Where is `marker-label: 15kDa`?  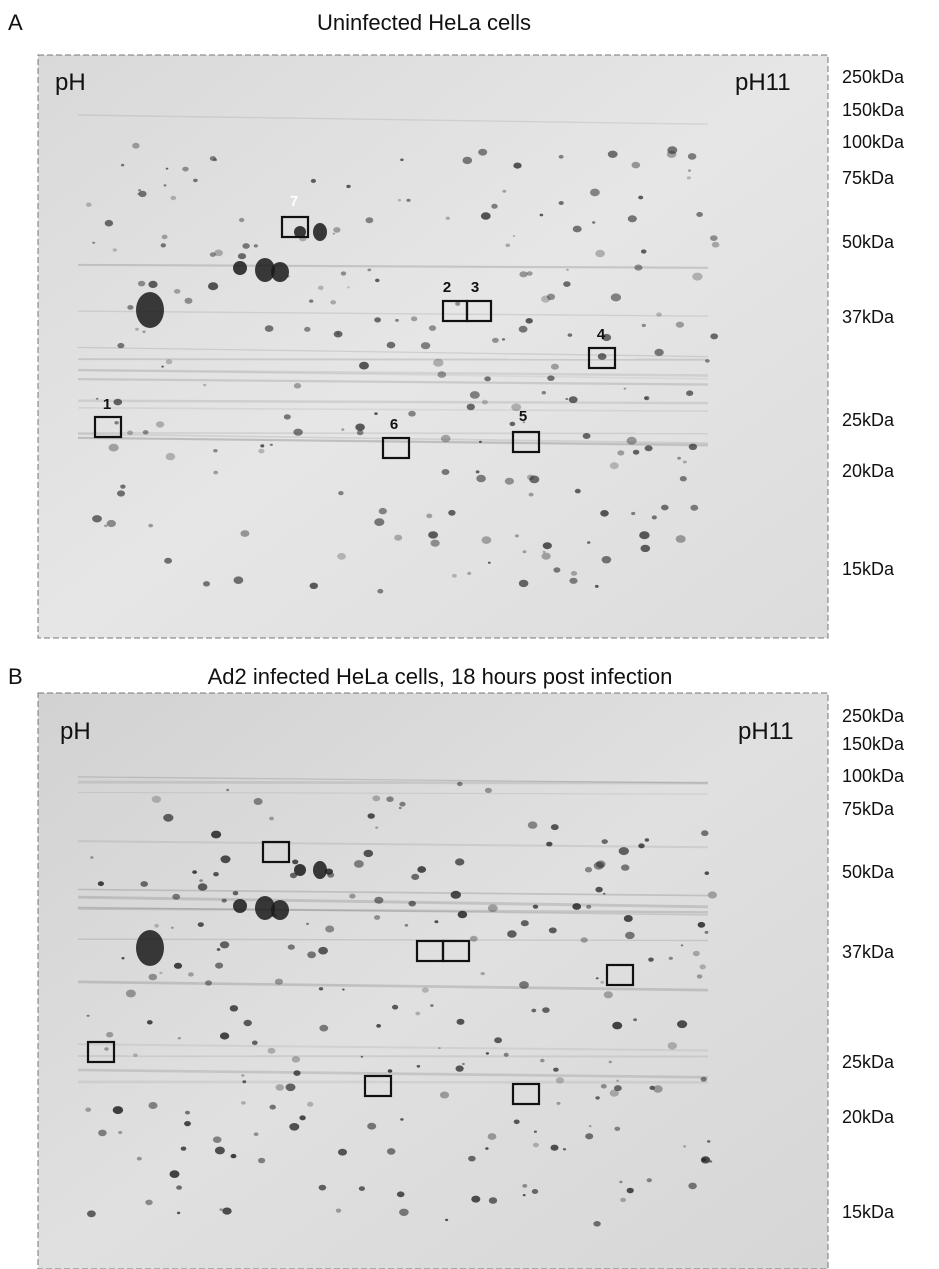 marker-label: 15kDa is located at coordinates (868, 1212).